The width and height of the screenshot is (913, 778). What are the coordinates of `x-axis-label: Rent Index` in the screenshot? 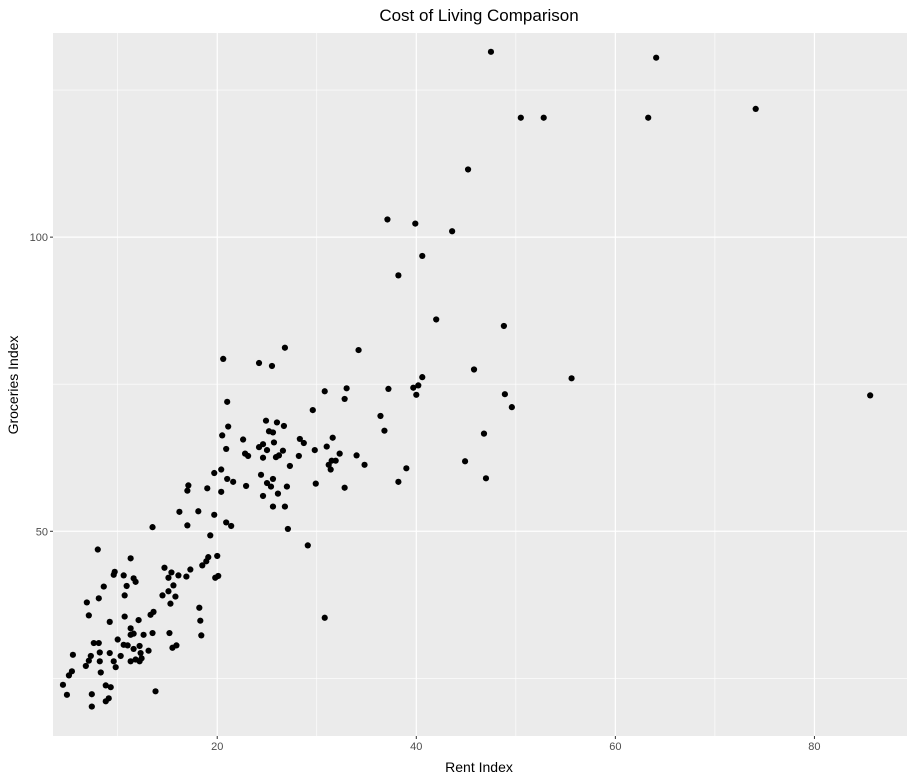 It's located at (479, 767).